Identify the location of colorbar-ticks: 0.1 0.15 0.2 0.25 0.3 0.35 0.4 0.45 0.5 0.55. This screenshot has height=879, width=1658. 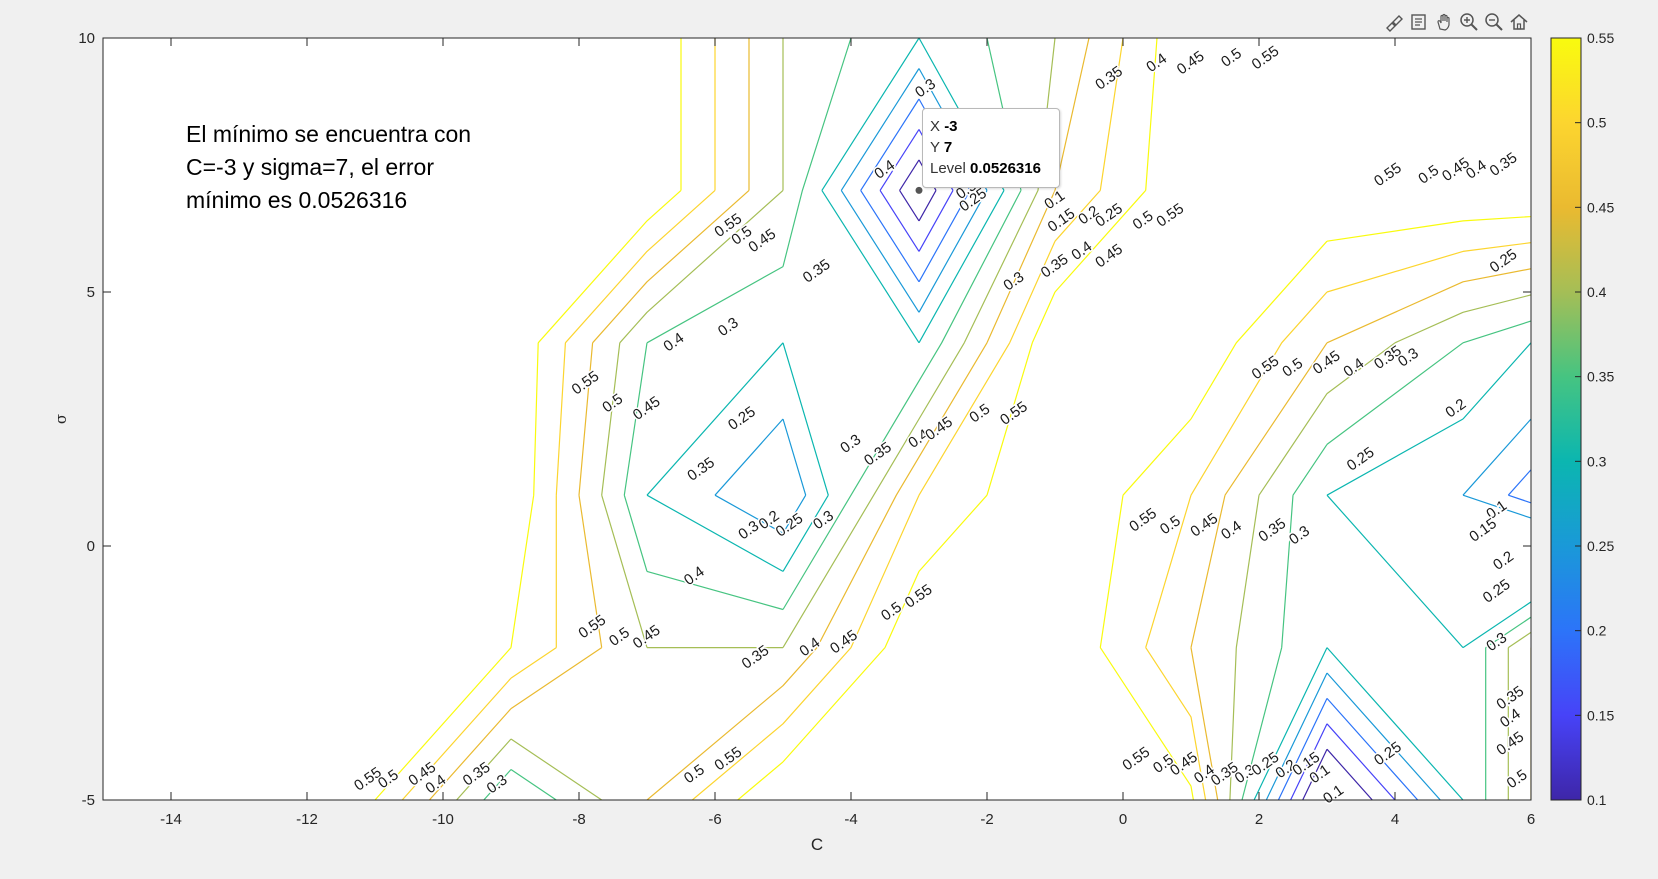
(1594, 419).